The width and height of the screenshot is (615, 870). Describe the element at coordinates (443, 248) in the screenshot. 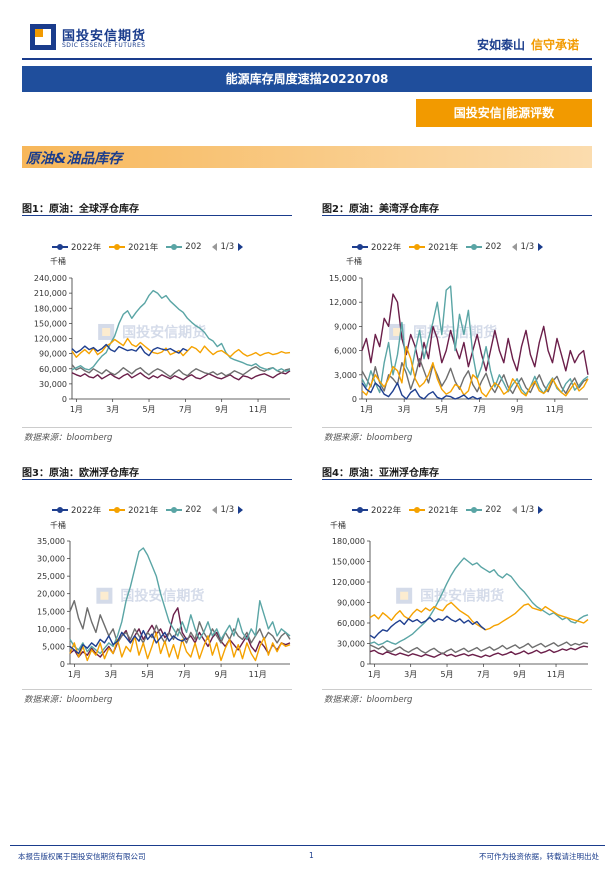

I see `legend-label-s2021: 2021年` at that location.